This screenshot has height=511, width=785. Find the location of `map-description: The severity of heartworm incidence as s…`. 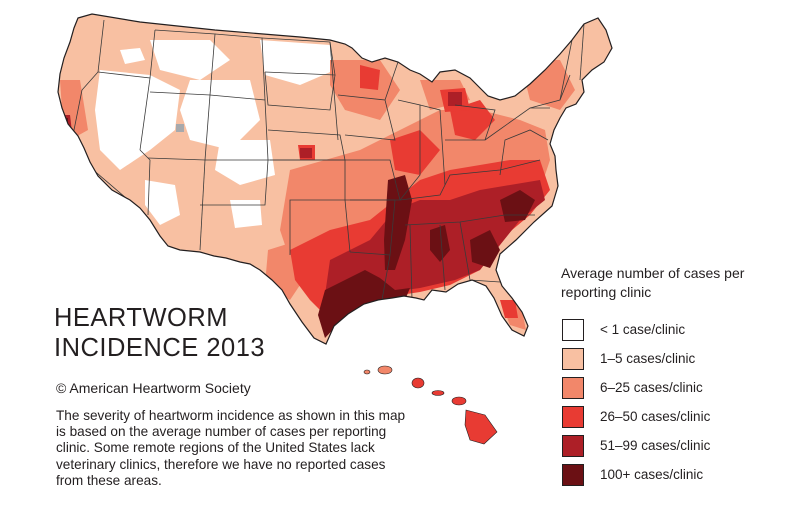

map-description: The severity of heartworm incidence as s… is located at coordinates (231, 448).